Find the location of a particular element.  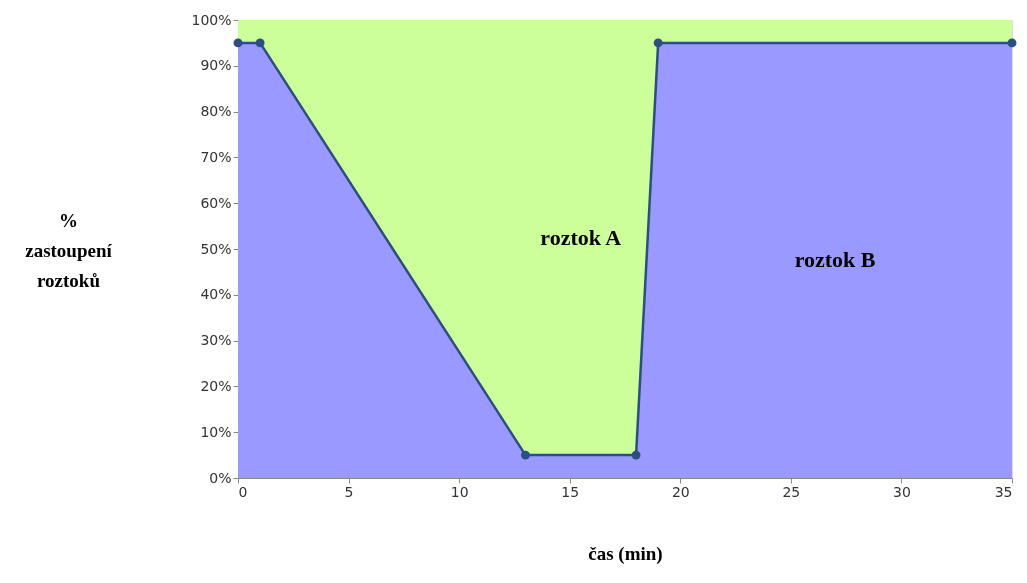

series-label: roztok B is located at coordinates (835, 260).